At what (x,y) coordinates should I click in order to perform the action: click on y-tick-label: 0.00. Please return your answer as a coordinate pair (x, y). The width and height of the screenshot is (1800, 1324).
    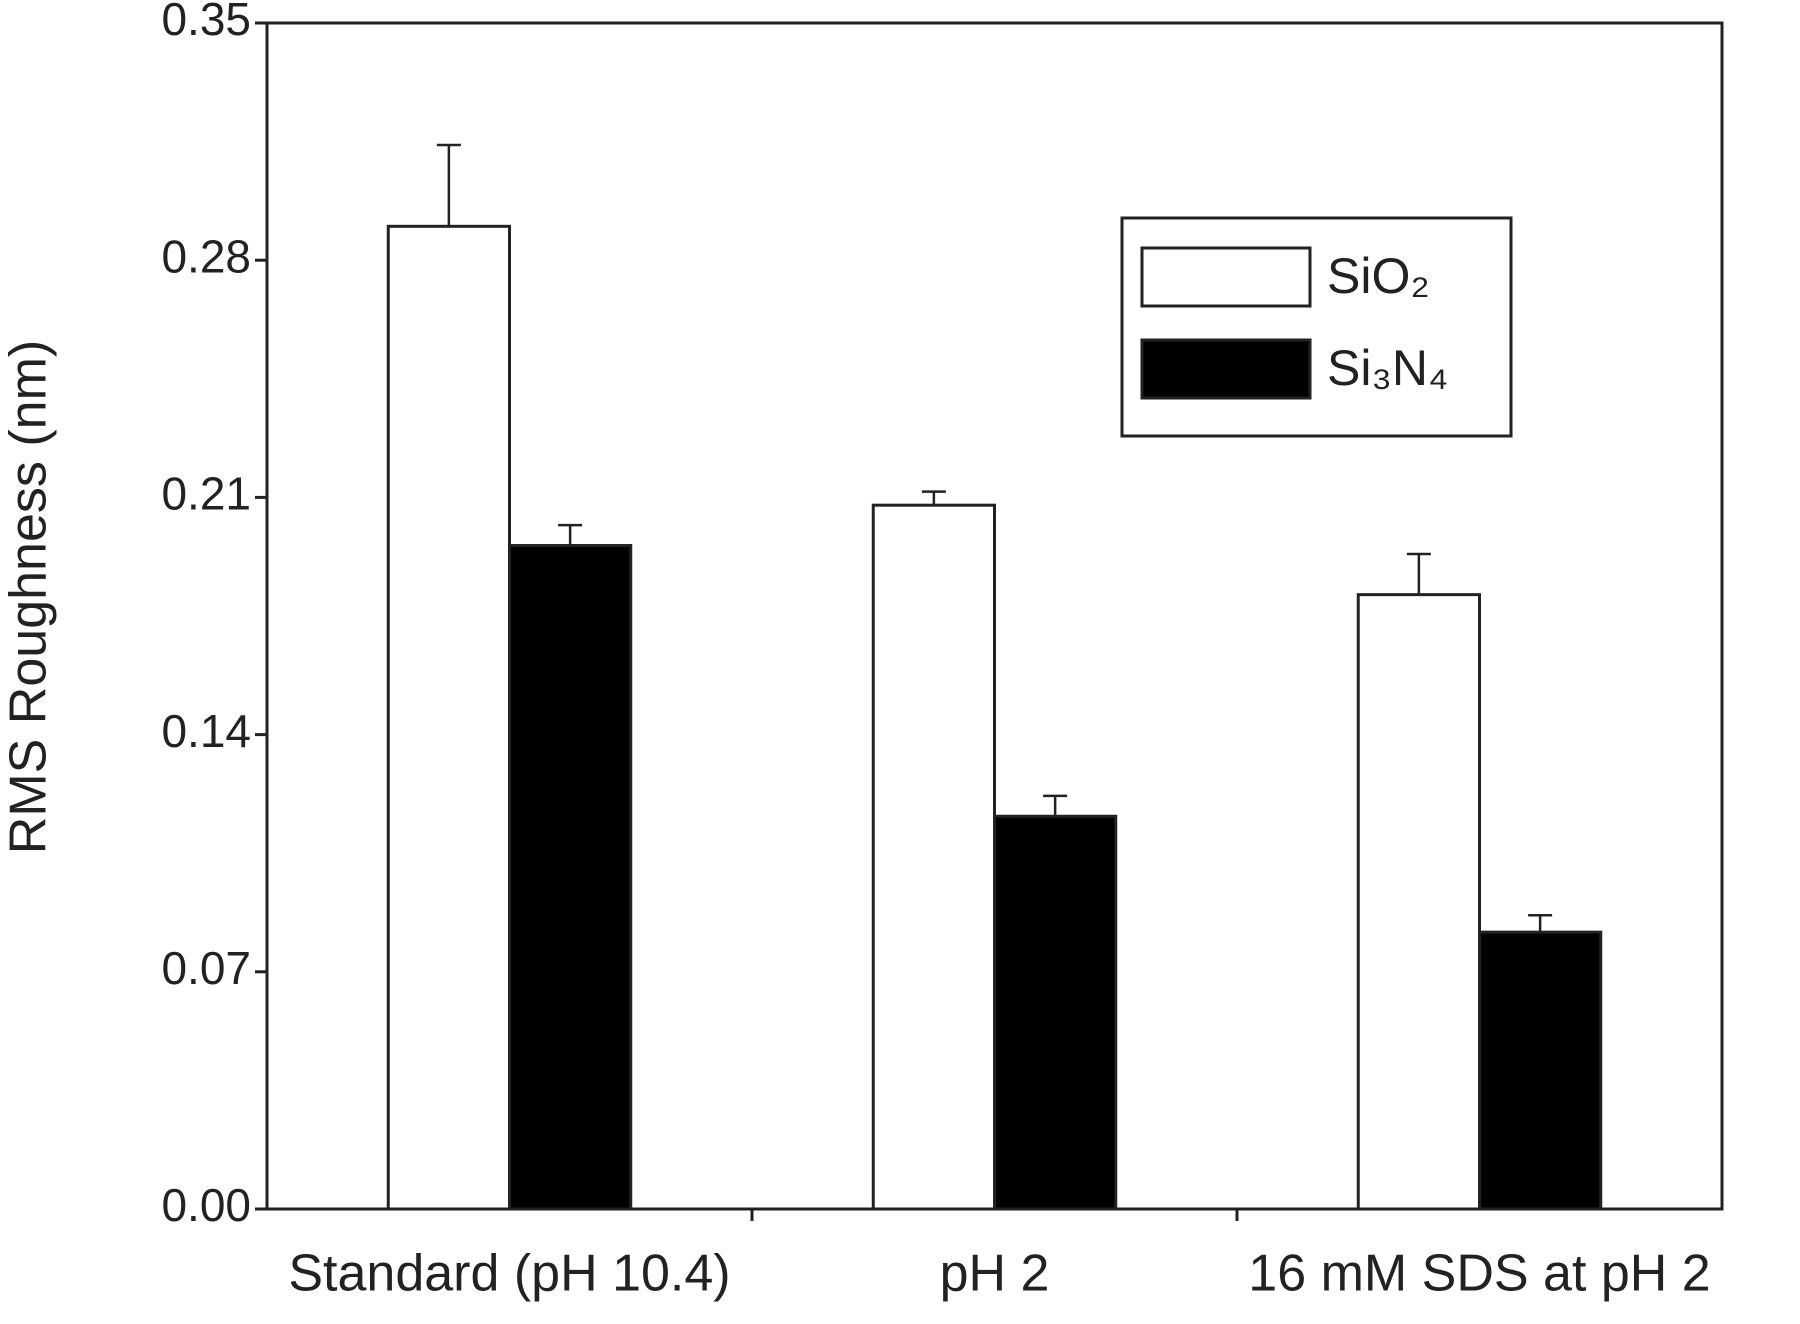
    Looking at the image, I should click on (206, 1205).